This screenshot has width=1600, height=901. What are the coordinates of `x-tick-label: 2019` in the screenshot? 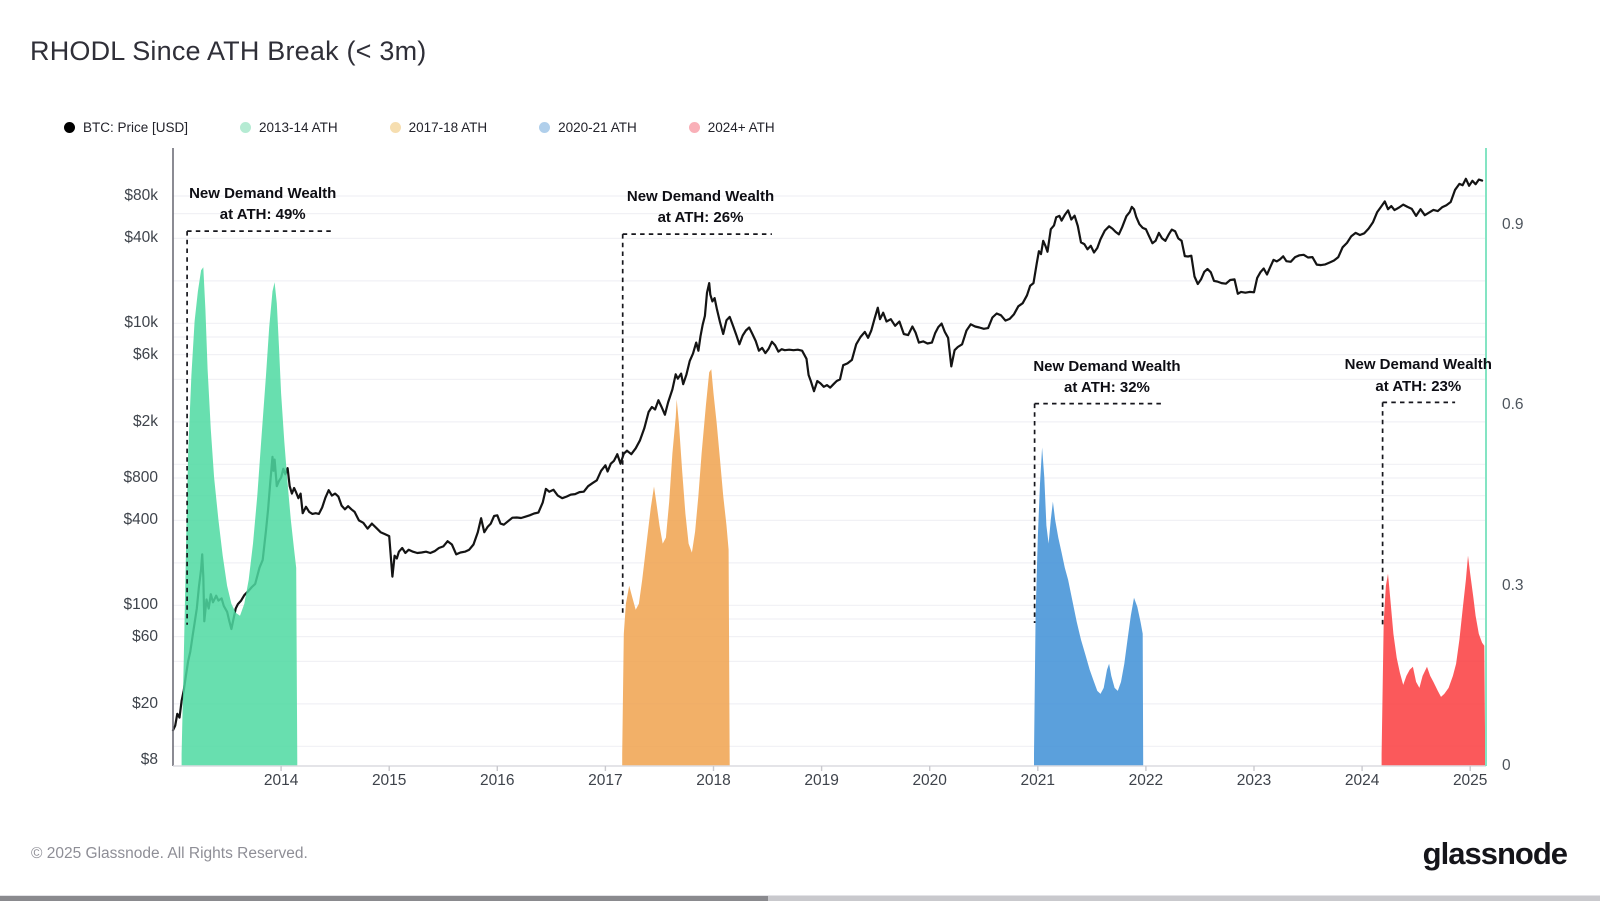 It's located at (821, 780).